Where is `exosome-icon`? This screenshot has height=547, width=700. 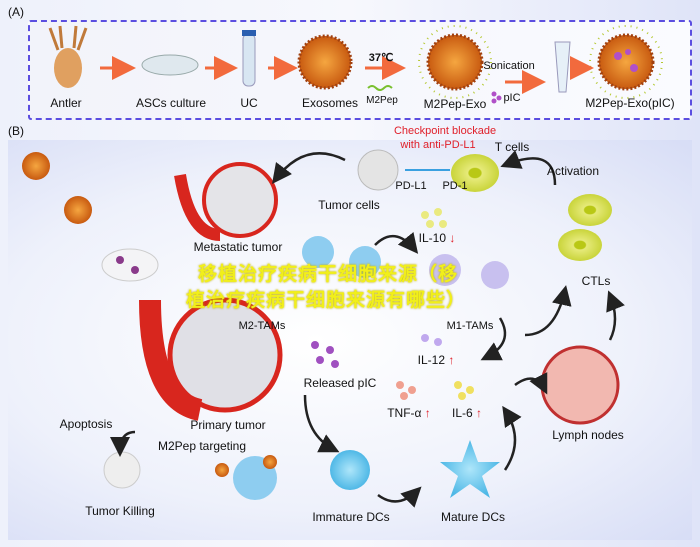
exosome-icon is located at coordinates (325, 62).